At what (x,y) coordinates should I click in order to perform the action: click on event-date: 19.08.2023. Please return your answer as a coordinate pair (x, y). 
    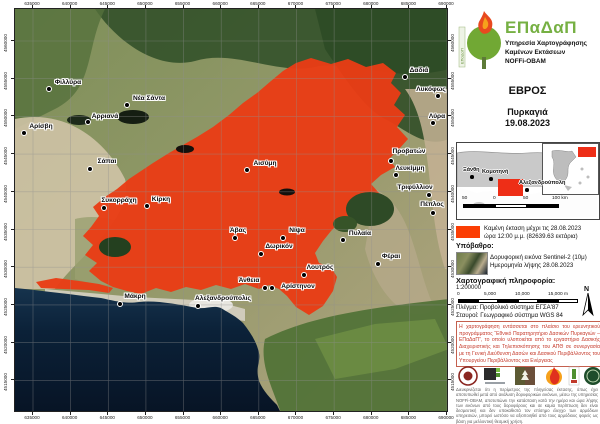
    Looking at the image, I should click on (527, 123).